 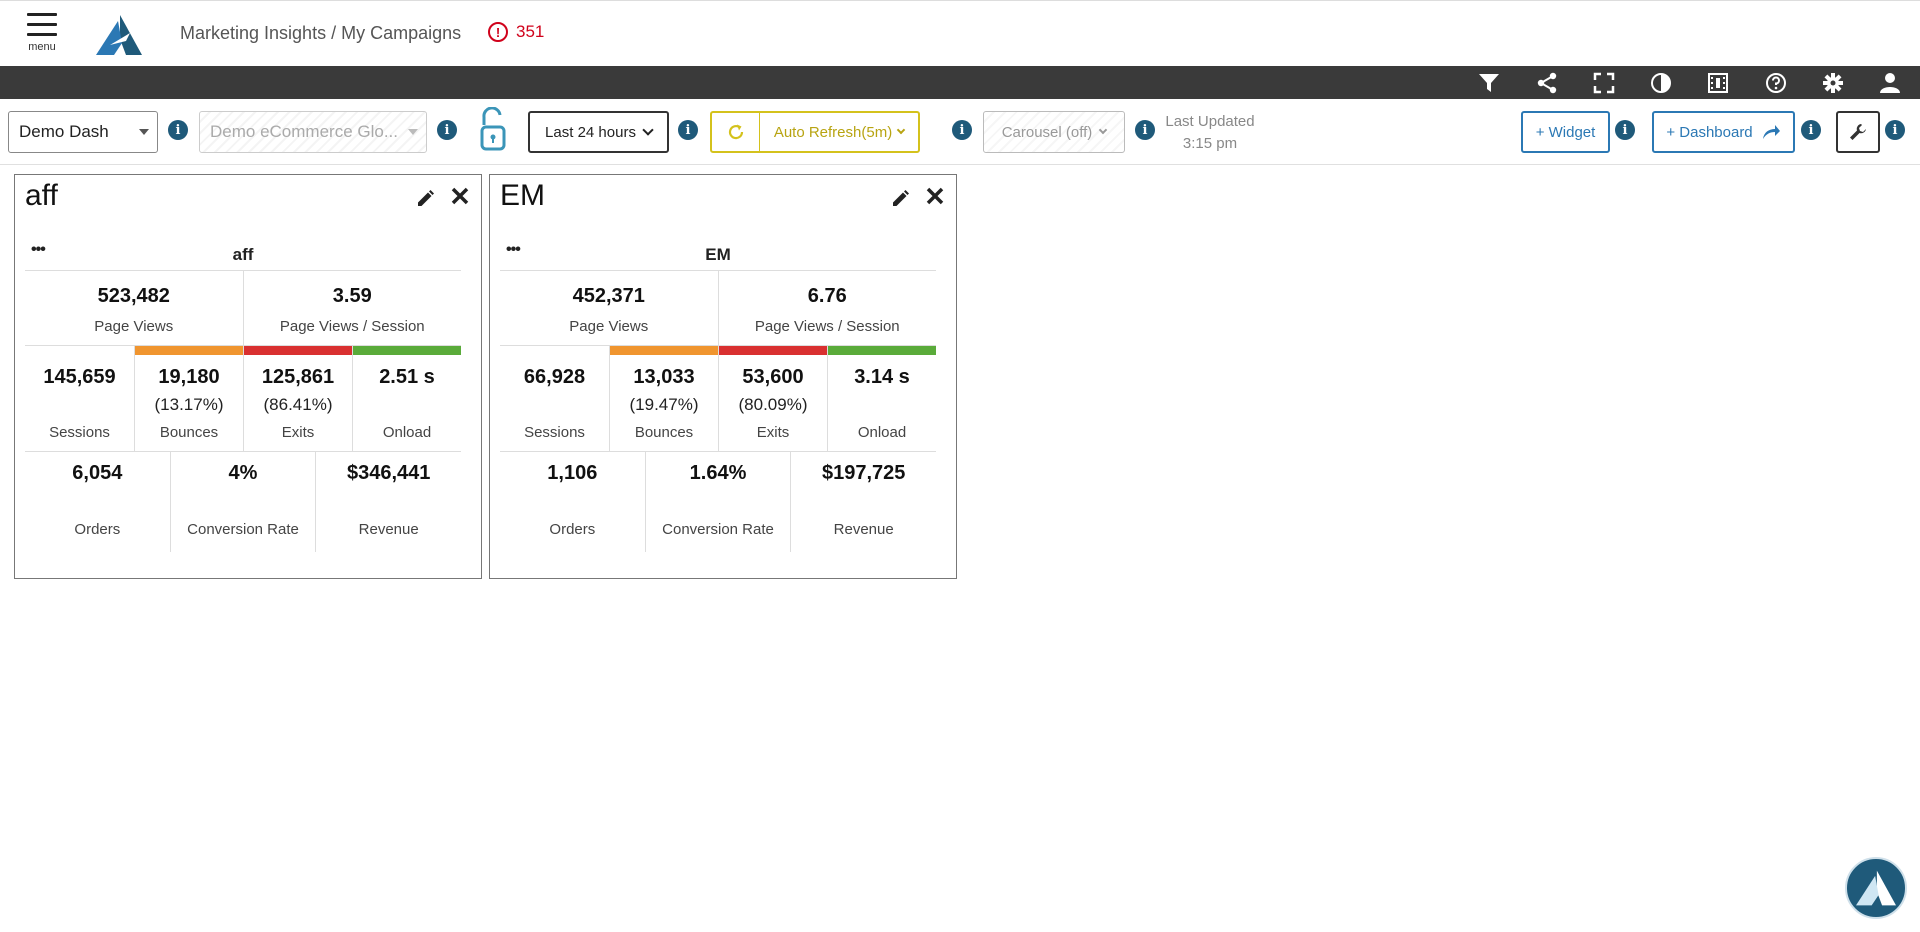 I want to click on add-dashboard-label: + Dashboard, so click(x=1709, y=132).